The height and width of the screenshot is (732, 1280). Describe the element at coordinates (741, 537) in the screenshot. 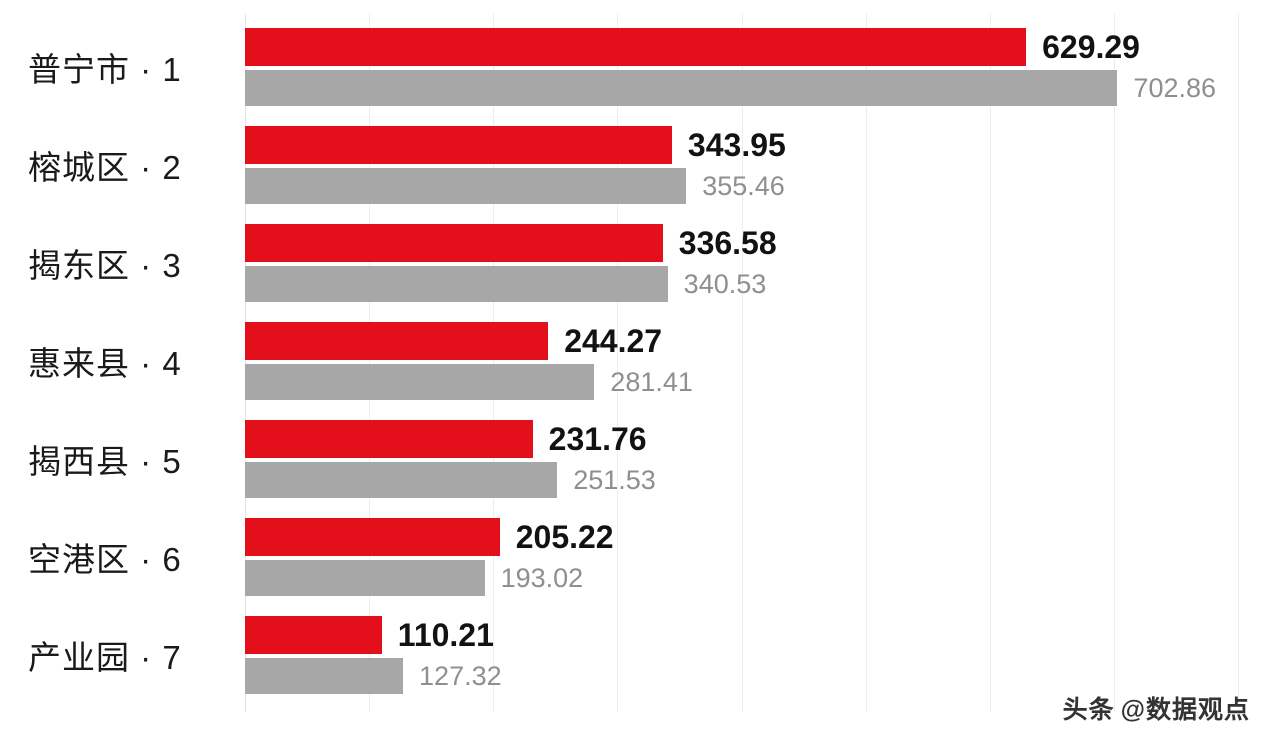

I see `bar-line-red: 205.22` at that location.